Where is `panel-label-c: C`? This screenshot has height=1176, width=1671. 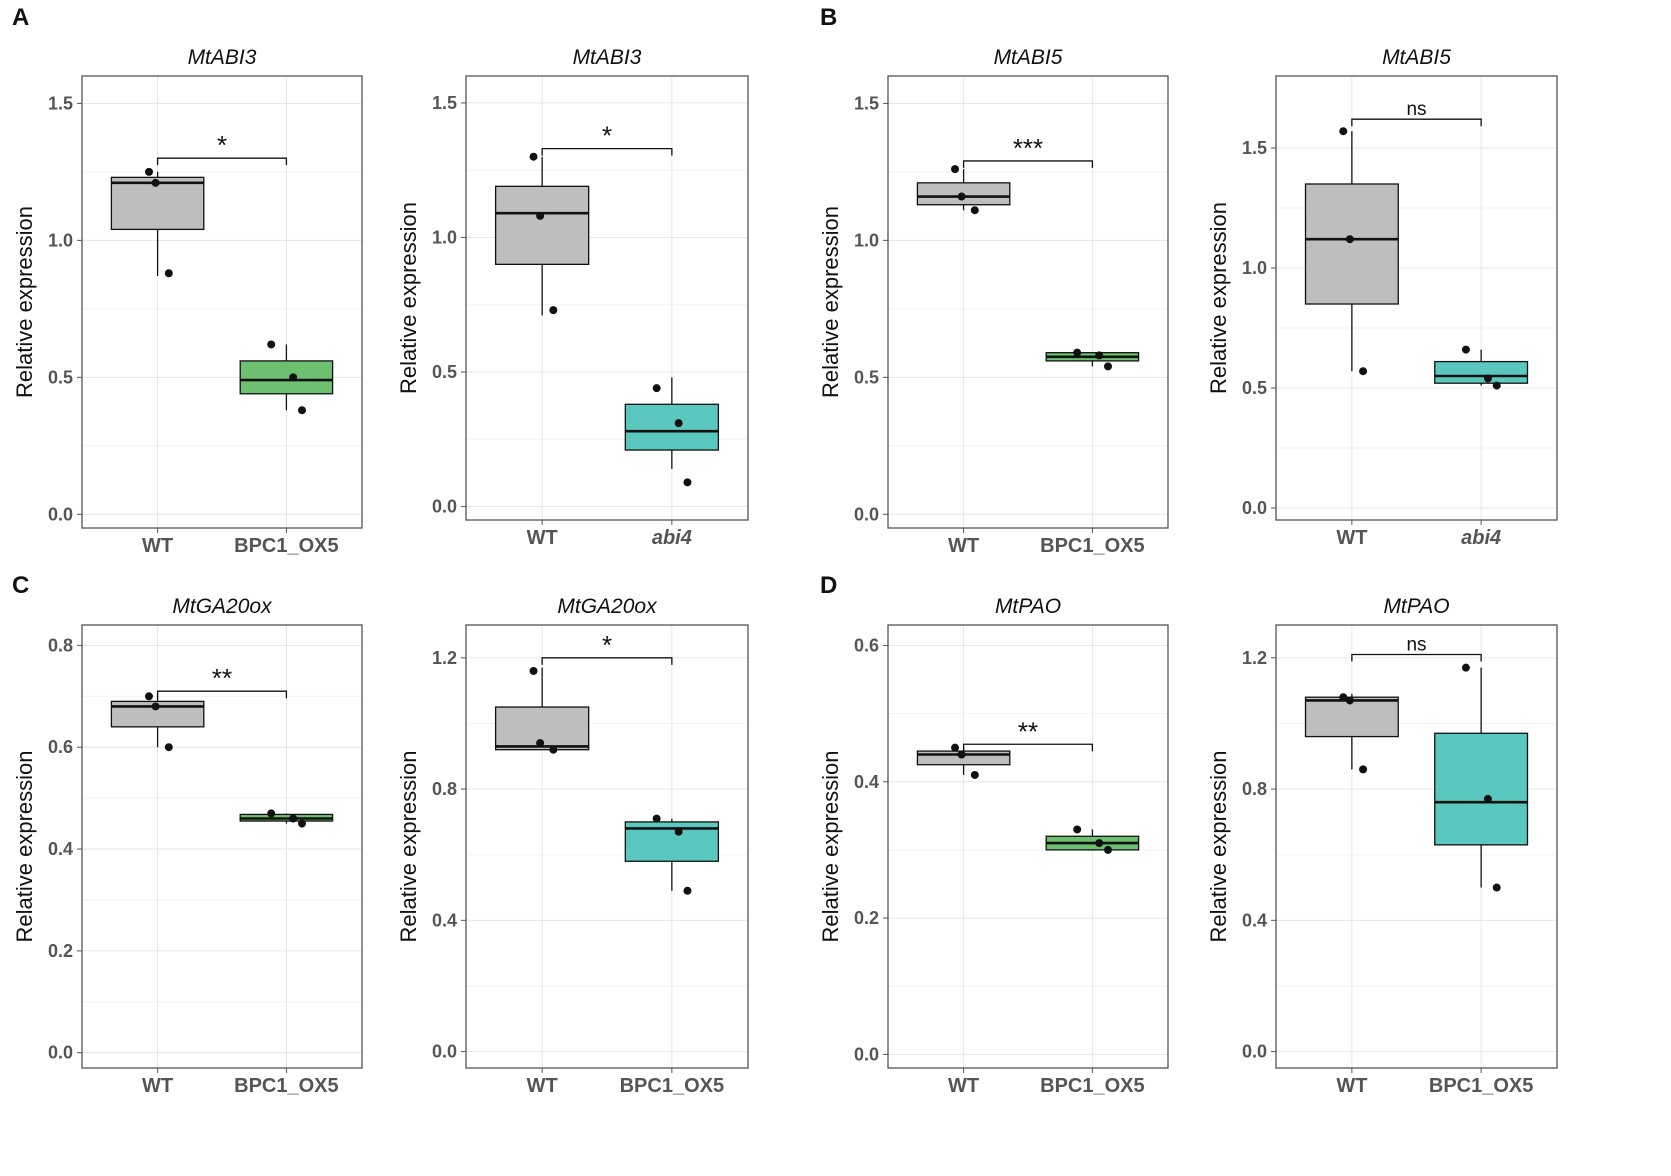 panel-label-c: C is located at coordinates (21, 585).